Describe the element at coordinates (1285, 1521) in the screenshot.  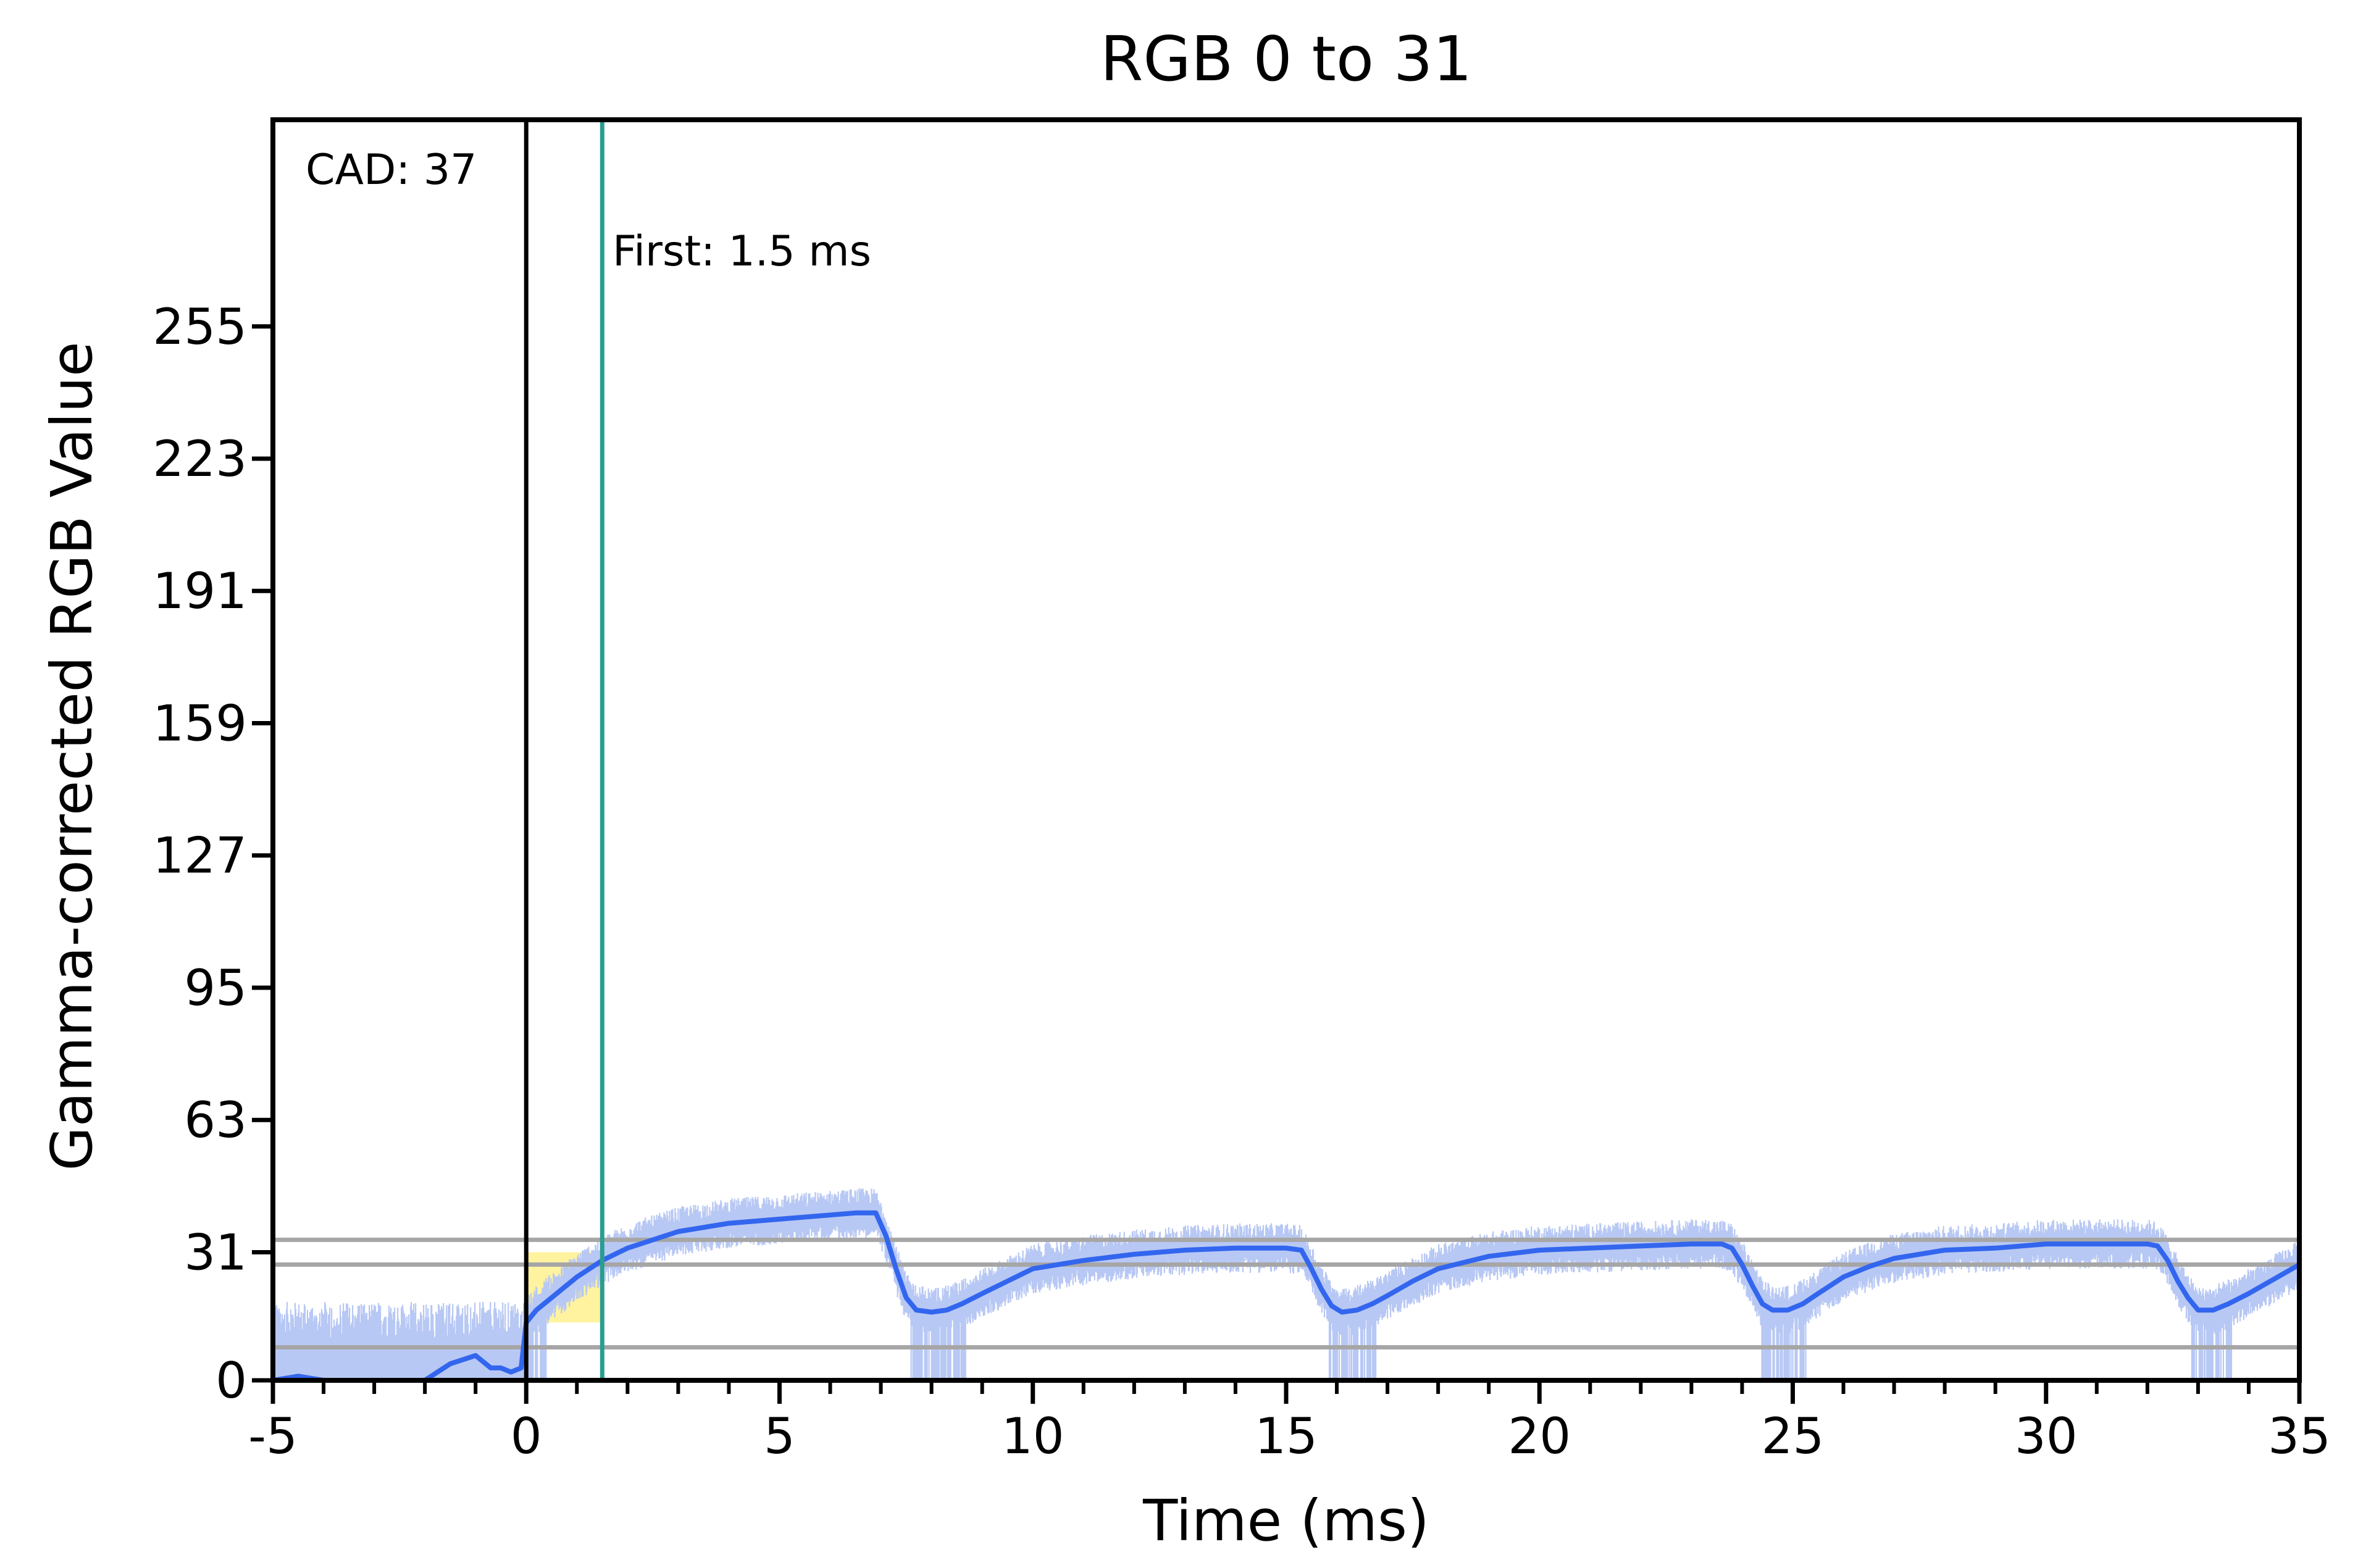
I see `x-axis-label: Time (ms)` at that location.